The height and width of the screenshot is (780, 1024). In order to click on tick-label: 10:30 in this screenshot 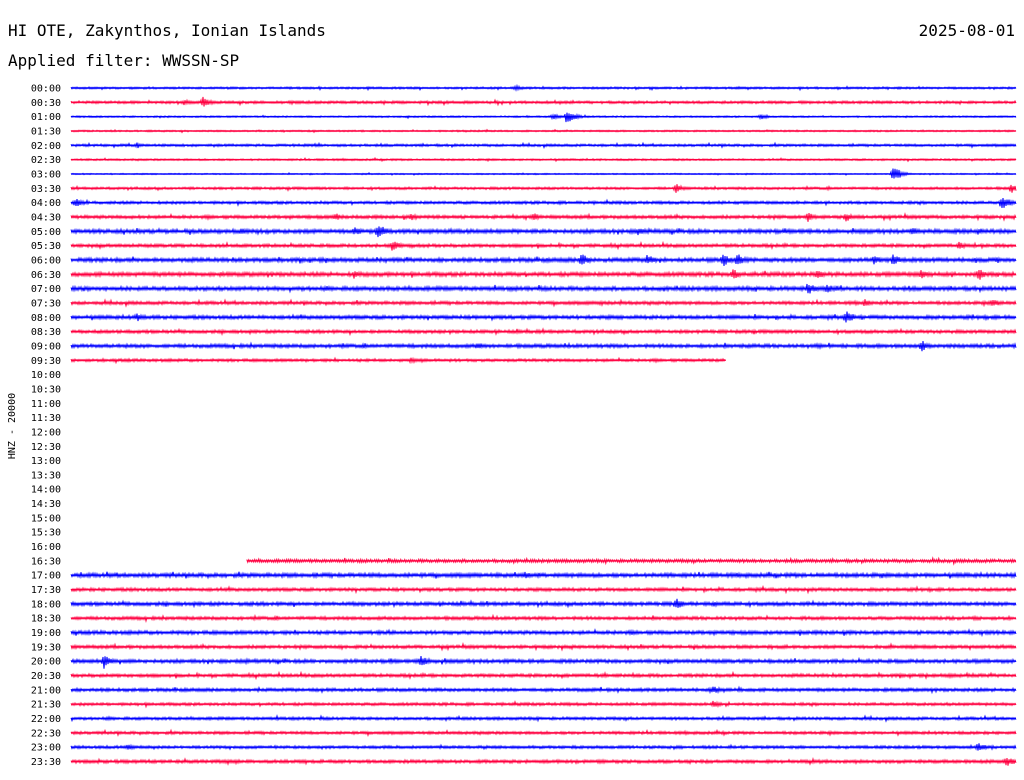, I will do `click(46, 389)`.